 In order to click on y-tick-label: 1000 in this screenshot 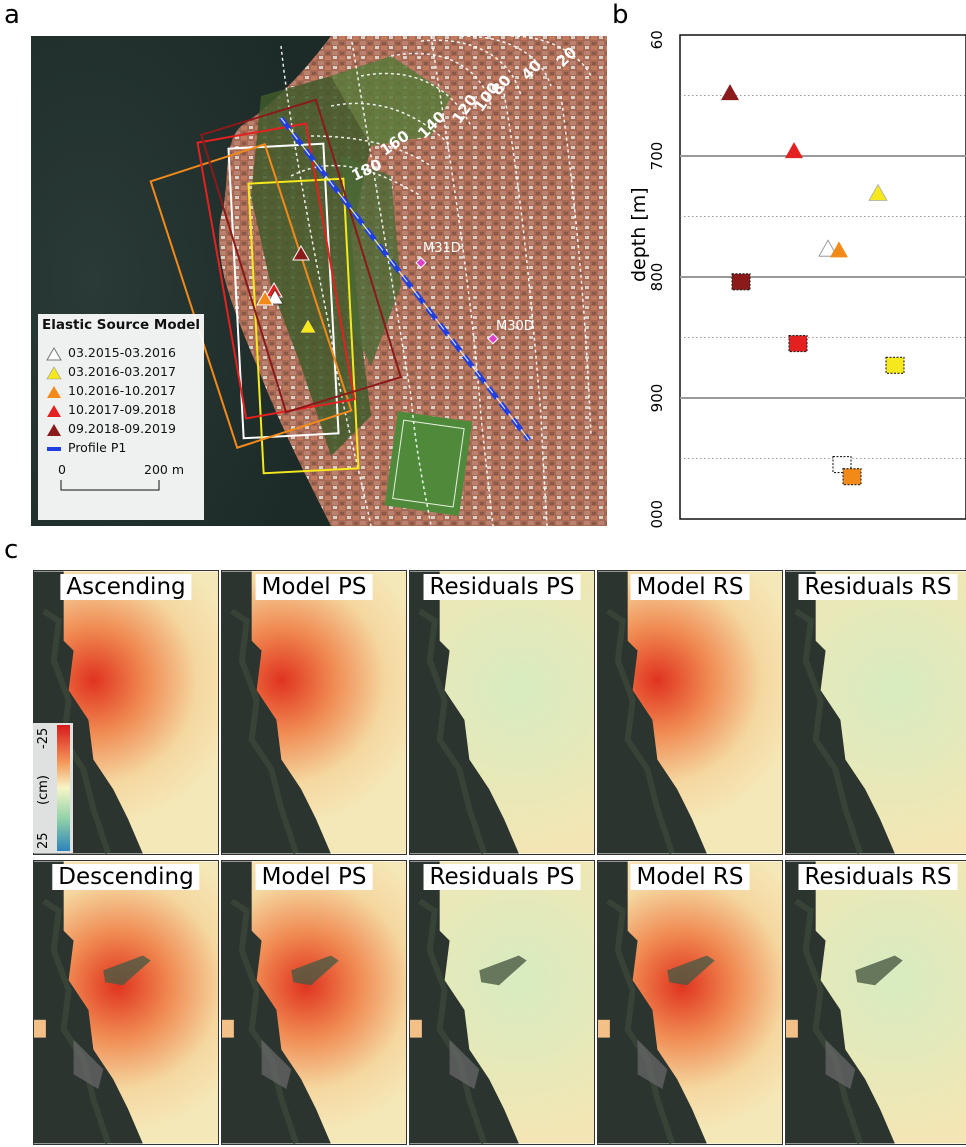, I will do `click(657, 515)`.